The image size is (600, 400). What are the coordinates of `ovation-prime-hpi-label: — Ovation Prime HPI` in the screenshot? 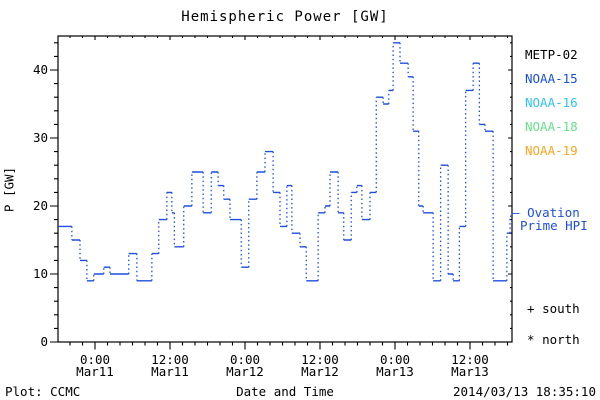 It's located at (550, 219).